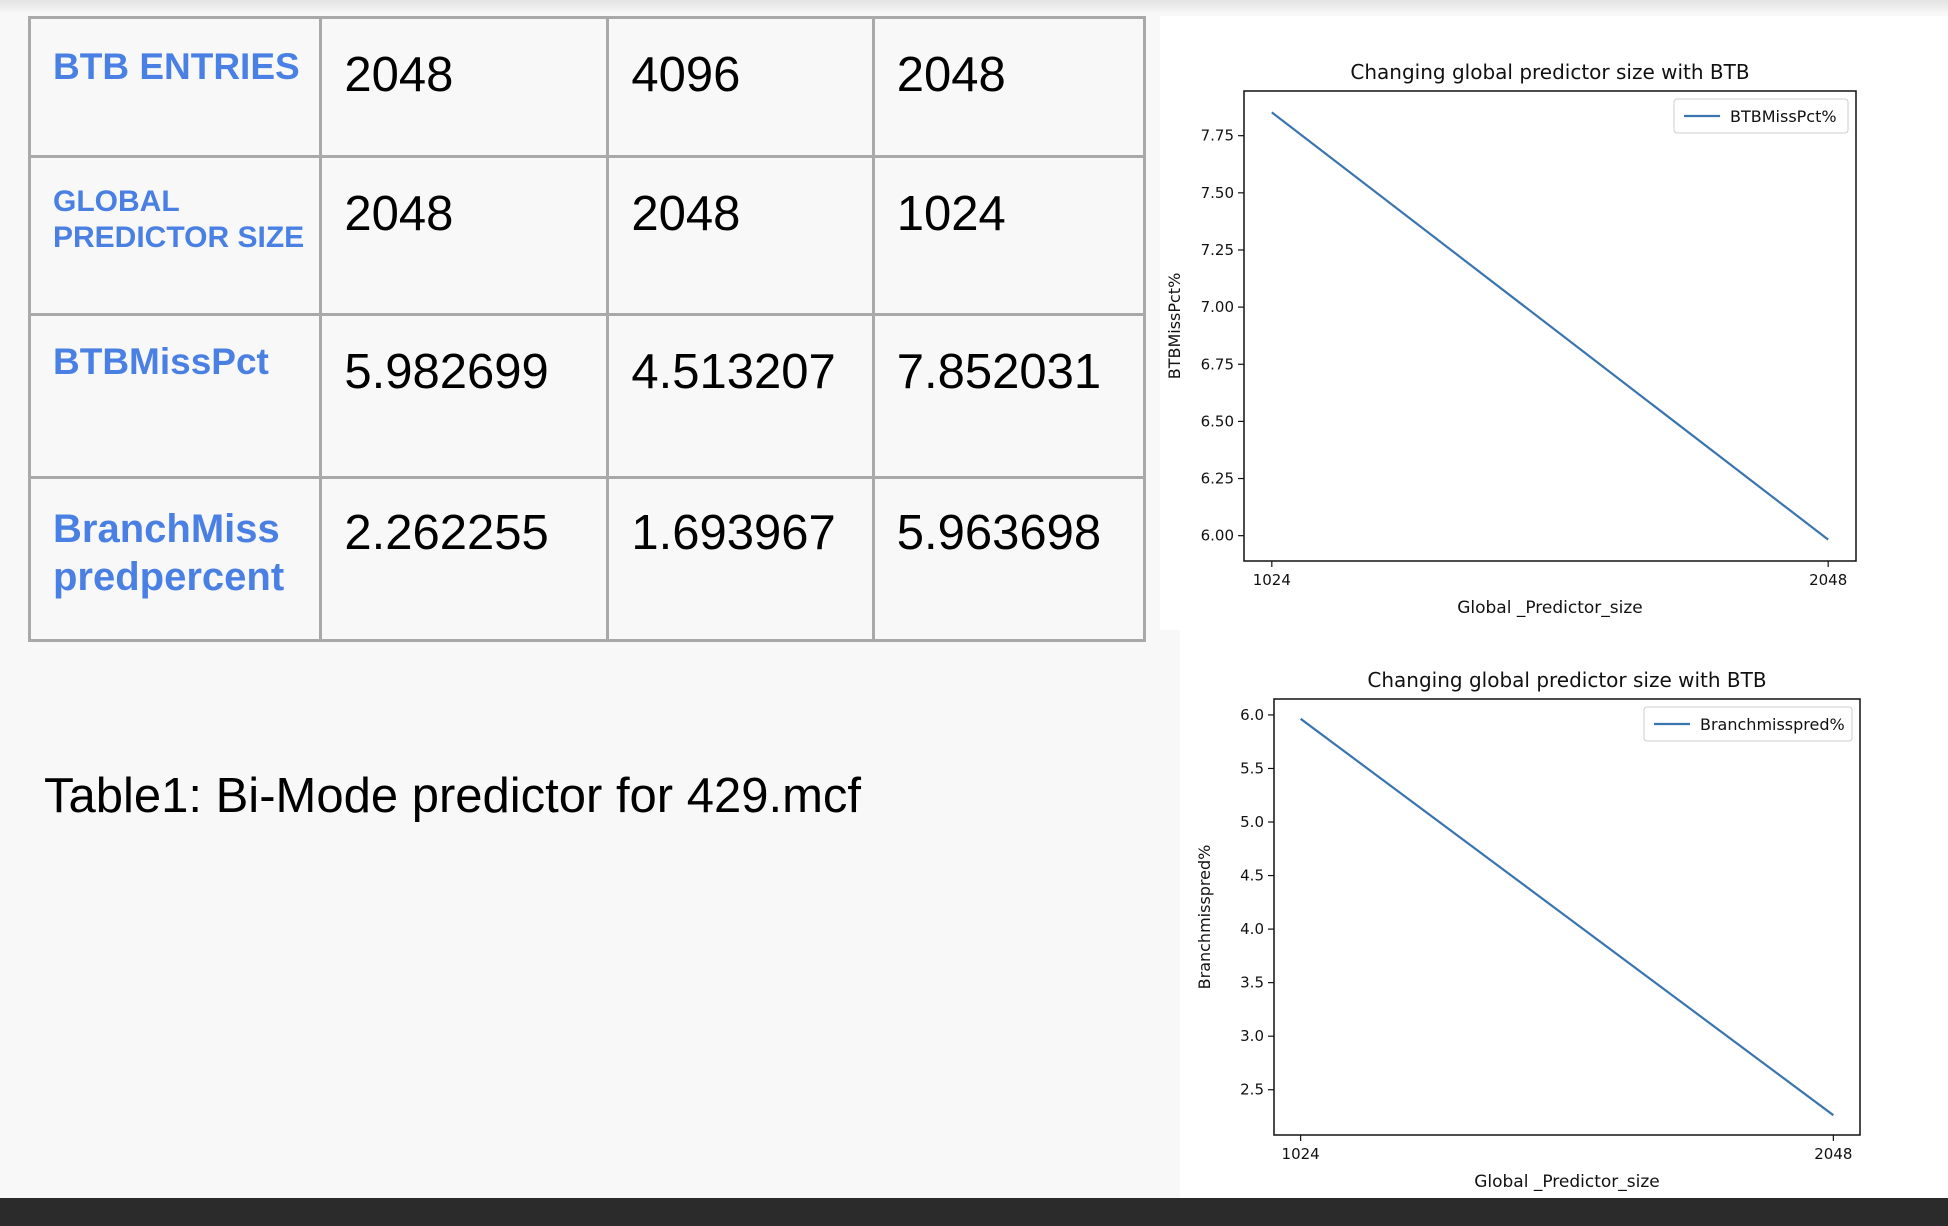 This screenshot has height=1226, width=1948. What do you see at coordinates (999, 372) in the screenshot?
I see `cell-value: 7.852031` at bounding box center [999, 372].